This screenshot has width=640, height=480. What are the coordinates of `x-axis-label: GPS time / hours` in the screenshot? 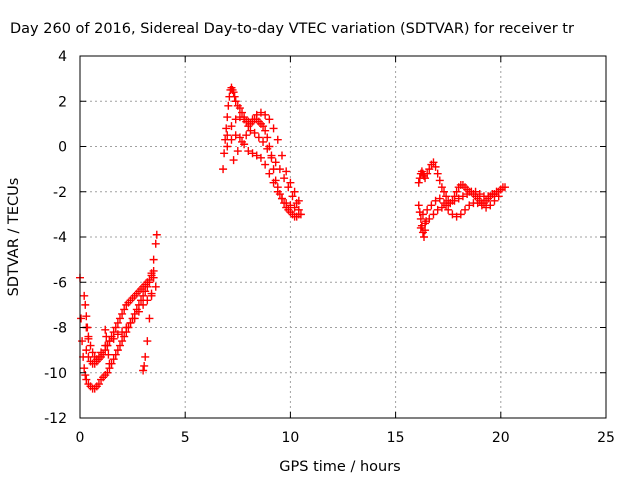 It's located at (339, 467).